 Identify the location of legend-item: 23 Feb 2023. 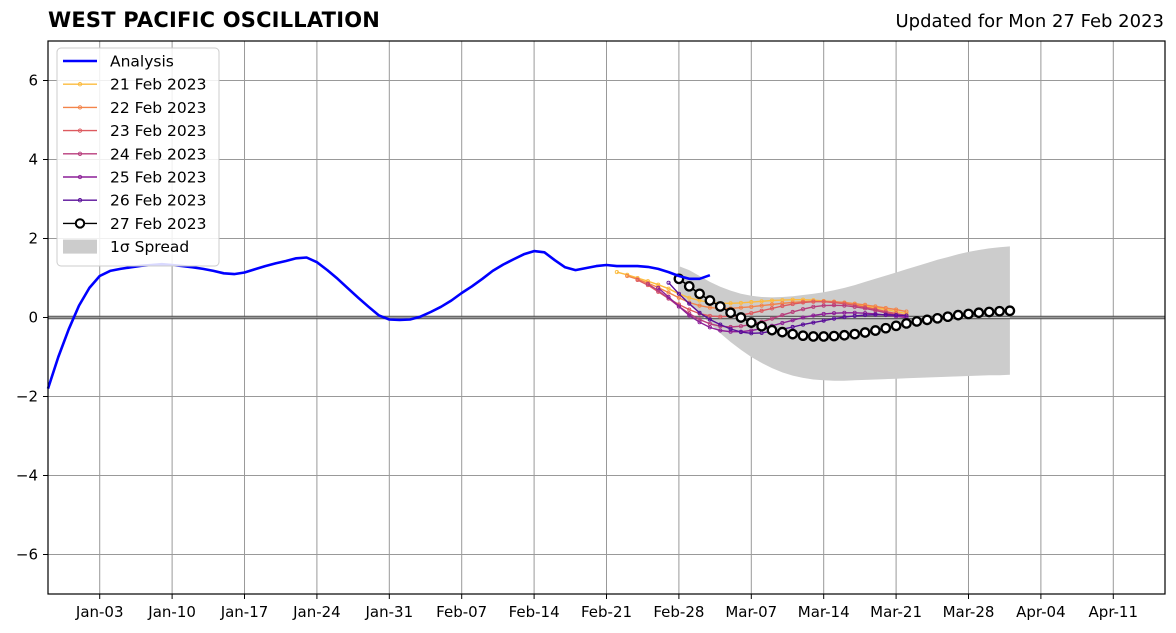
(134, 131).